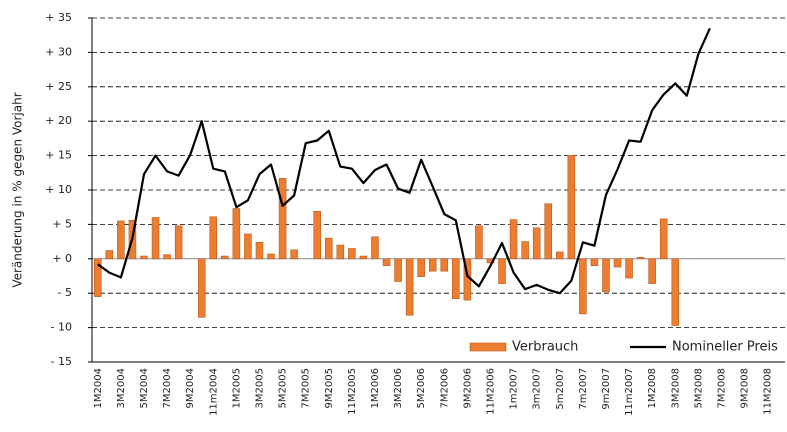 The width and height of the screenshot is (787, 432). What do you see at coordinates (58, 120) in the screenshot?
I see `y-tick-label: + 20` at bounding box center [58, 120].